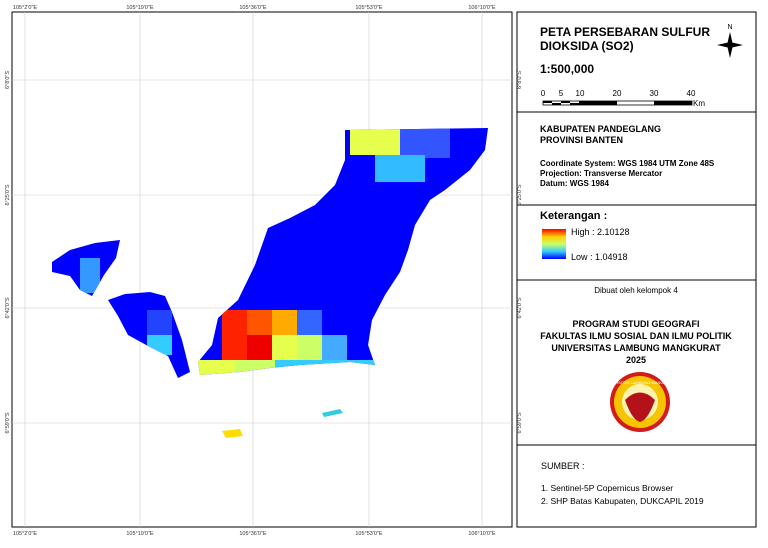  Describe the element at coordinates (600, 232) in the screenshot. I see `legend-high: High : 2.10128` at that location.